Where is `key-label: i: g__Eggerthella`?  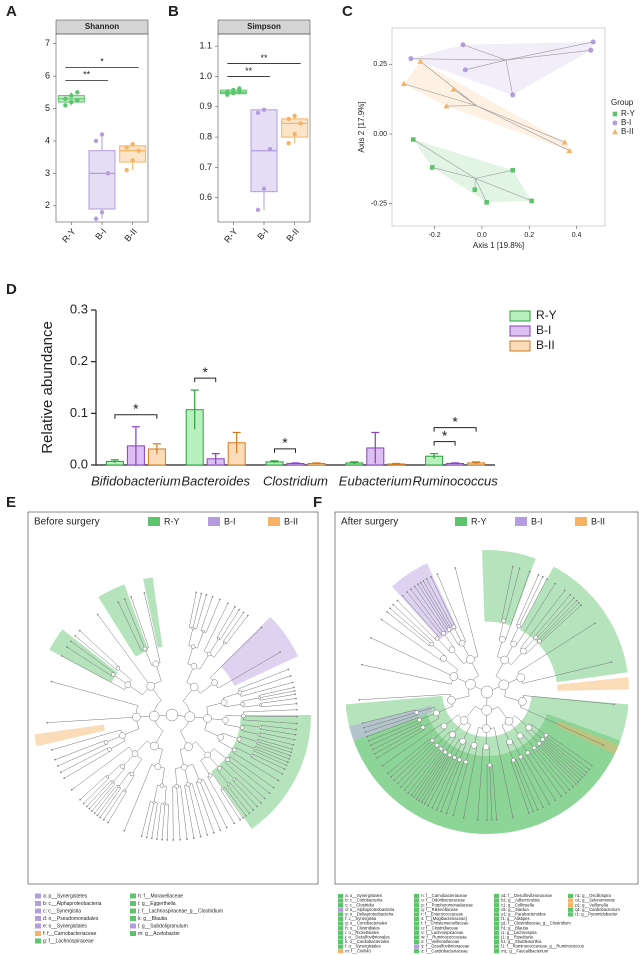 key-label: i: g__Eggerthella is located at coordinates (157, 904).